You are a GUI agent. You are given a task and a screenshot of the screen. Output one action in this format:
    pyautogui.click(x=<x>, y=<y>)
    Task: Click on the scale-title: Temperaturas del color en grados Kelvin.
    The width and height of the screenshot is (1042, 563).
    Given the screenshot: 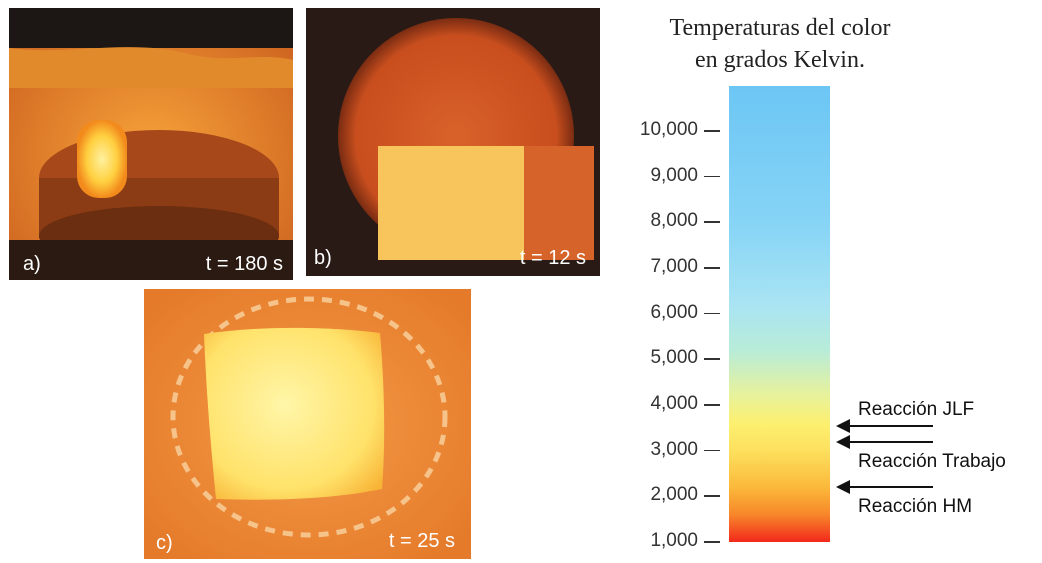 What is the action you would take?
    pyautogui.click(x=780, y=44)
    